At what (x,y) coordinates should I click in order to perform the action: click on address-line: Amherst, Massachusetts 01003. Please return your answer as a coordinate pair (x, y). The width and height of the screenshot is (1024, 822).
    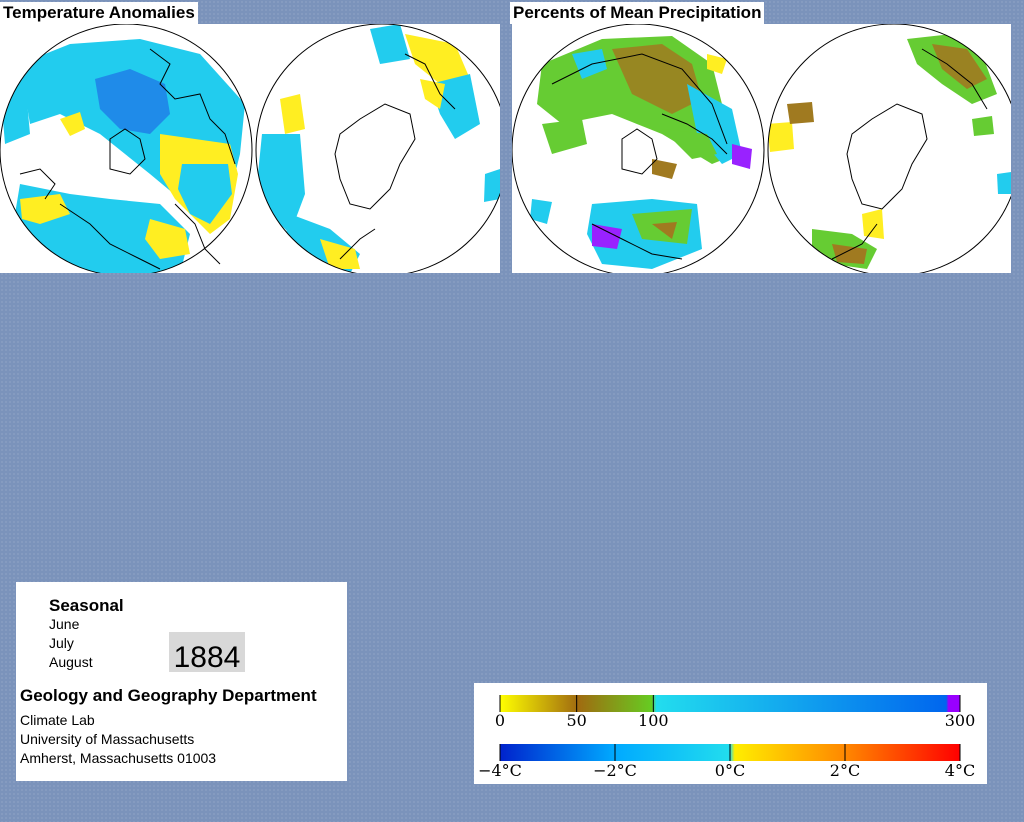
    Looking at the image, I should click on (118, 758).